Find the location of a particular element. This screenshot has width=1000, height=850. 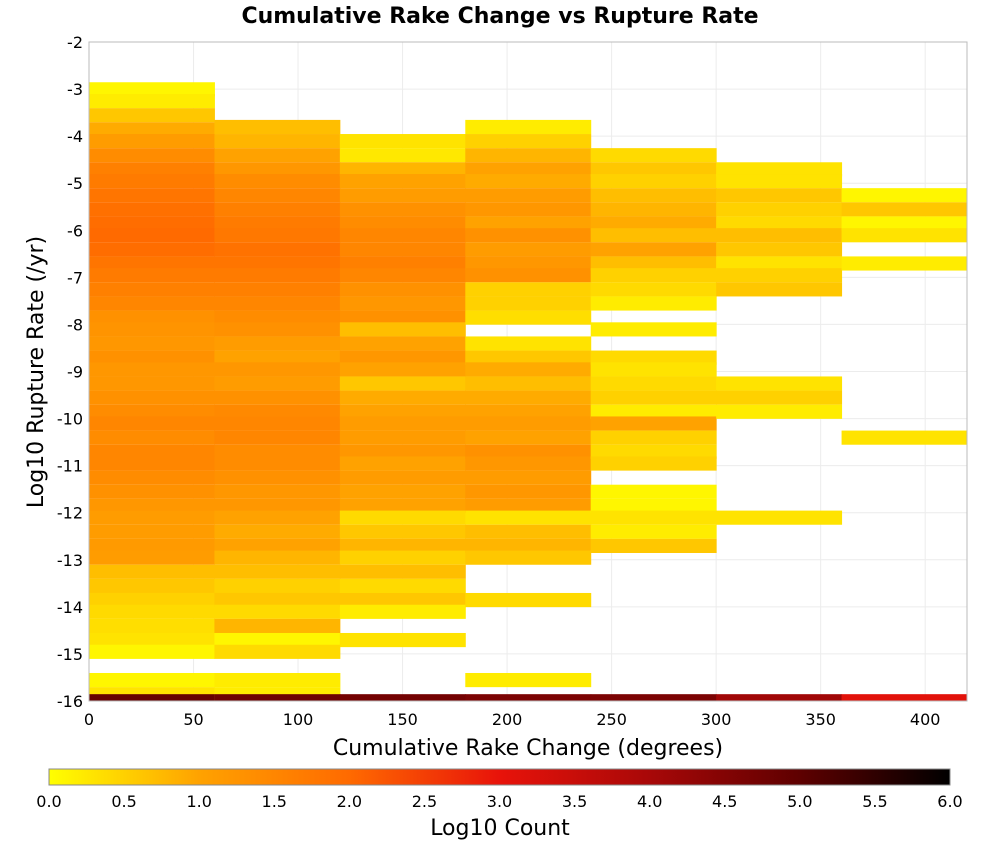

y-tick-label: -14 is located at coordinates (70, 607).